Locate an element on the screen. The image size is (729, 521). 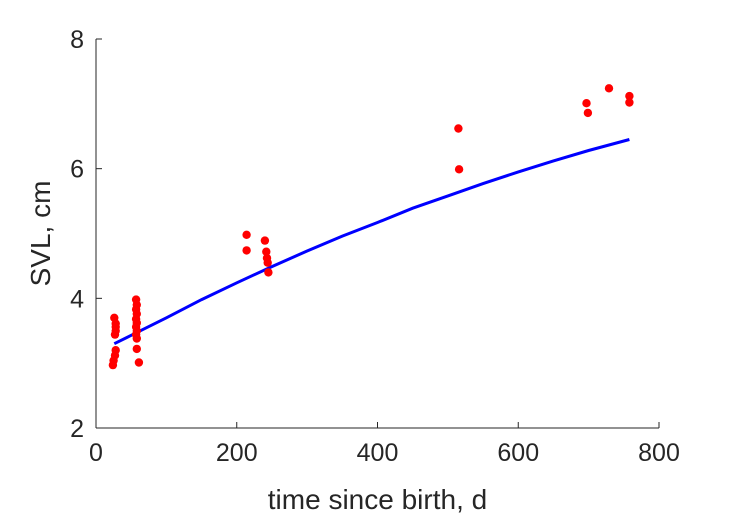
x-tick-label: 0 is located at coordinates (96, 453).